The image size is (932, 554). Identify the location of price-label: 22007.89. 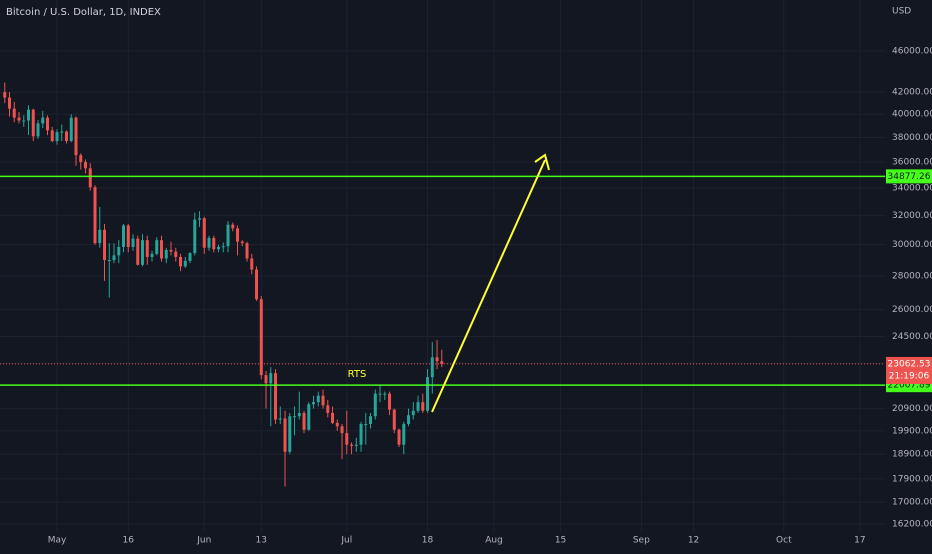
(909, 386).